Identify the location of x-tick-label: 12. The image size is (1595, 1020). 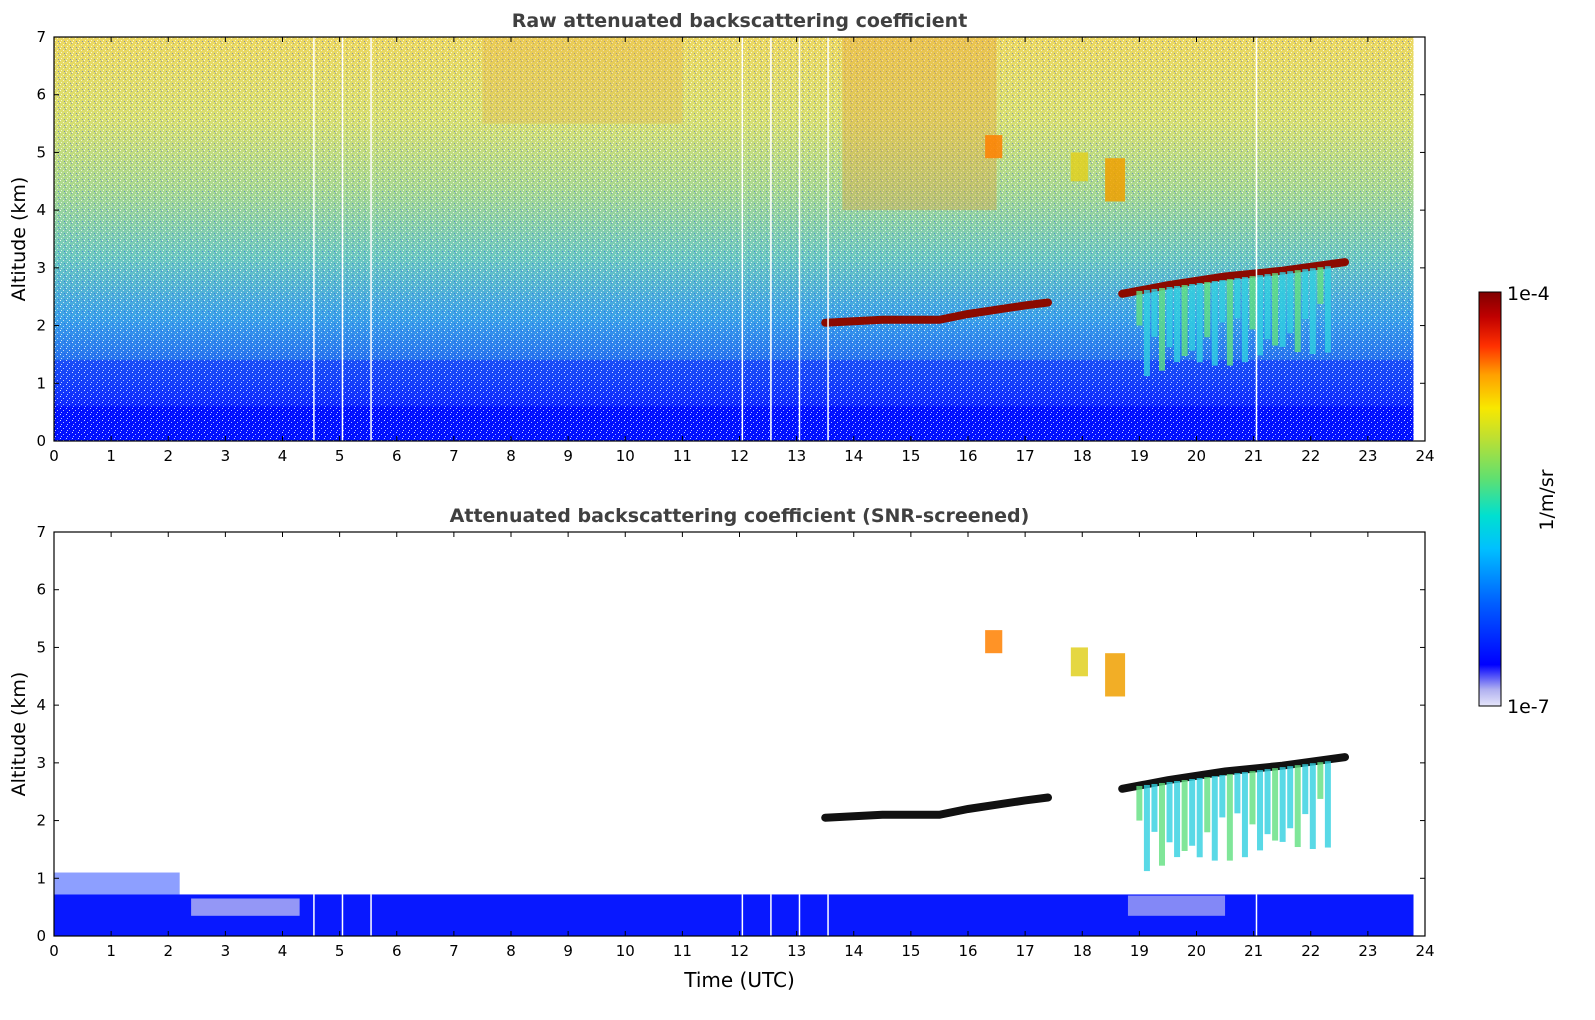
(739, 456).